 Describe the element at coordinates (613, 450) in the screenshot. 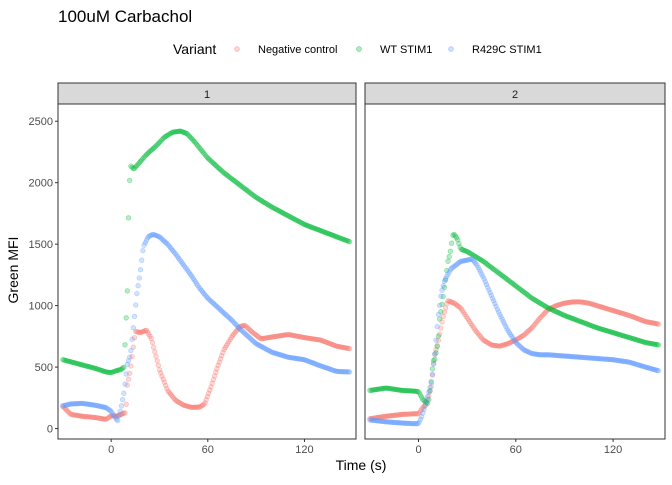

I see `x-tick-label: 120` at that location.